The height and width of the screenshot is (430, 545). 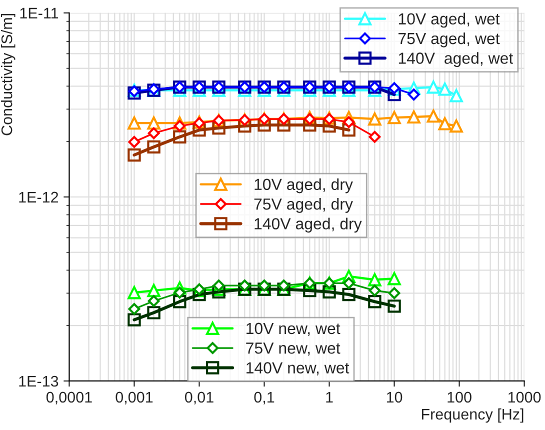 I want to click on y-axis-title: Conductivity [S/m], so click(x=8, y=75).